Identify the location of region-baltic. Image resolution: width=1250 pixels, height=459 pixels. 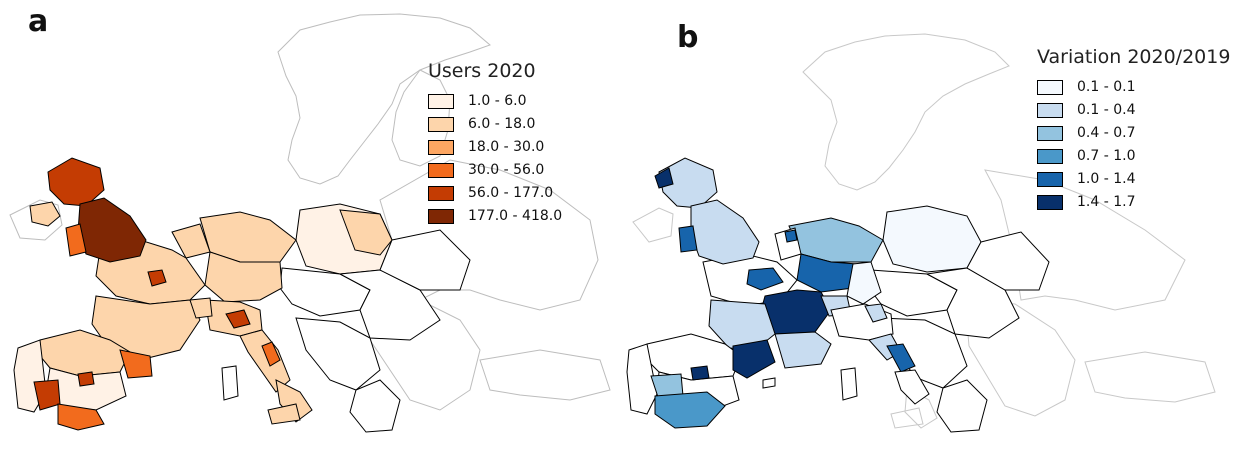
(366, 232).